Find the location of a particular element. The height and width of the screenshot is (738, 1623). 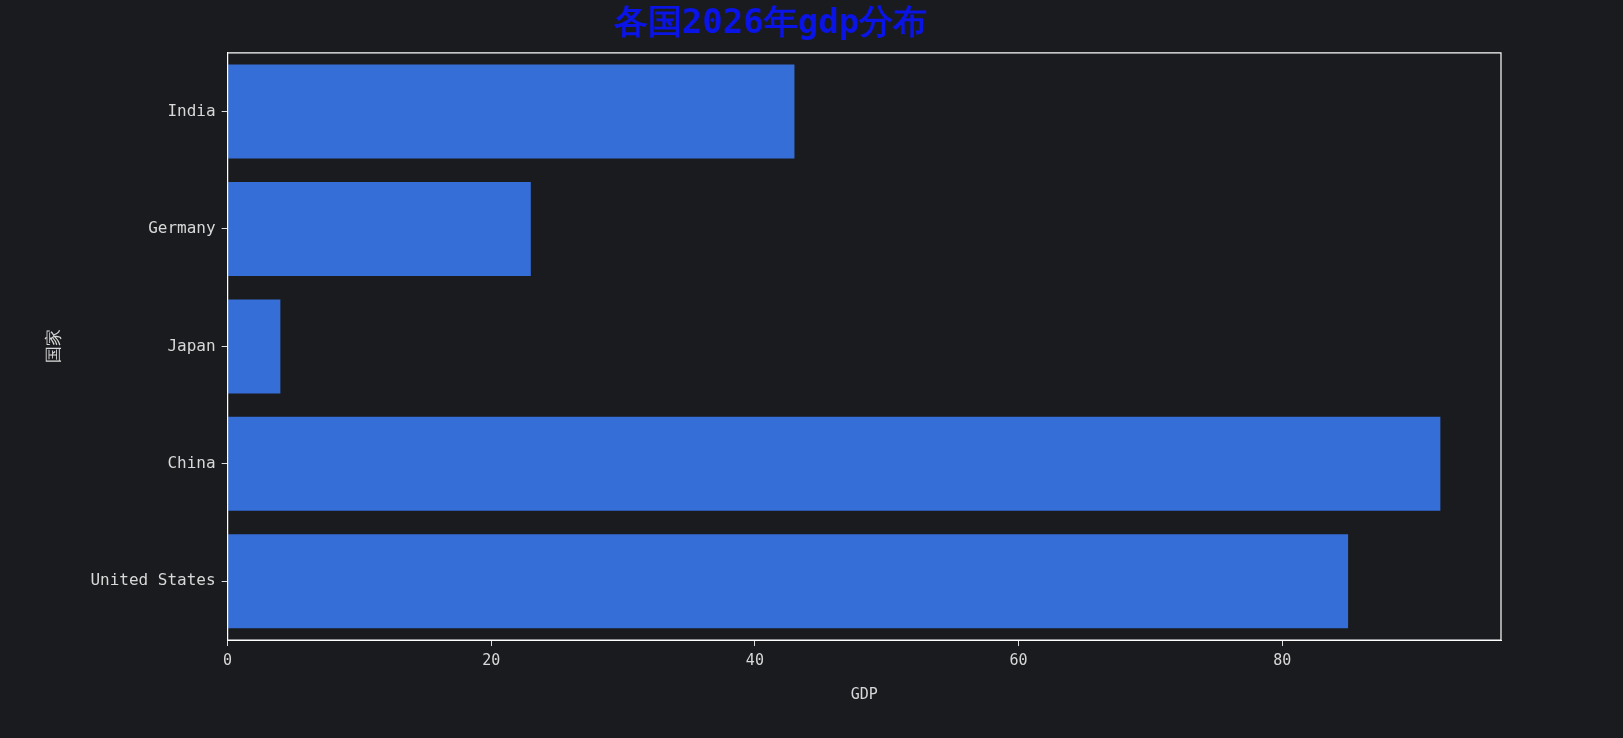

x-tick-label: 80 is located at coordinates (1282, 659).